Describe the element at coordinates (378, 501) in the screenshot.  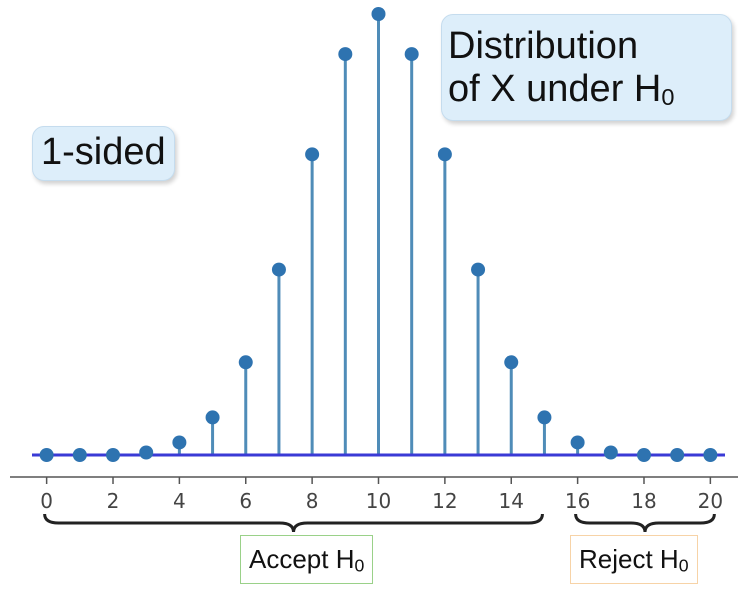
I see `tick-label-10: 10` at that location.